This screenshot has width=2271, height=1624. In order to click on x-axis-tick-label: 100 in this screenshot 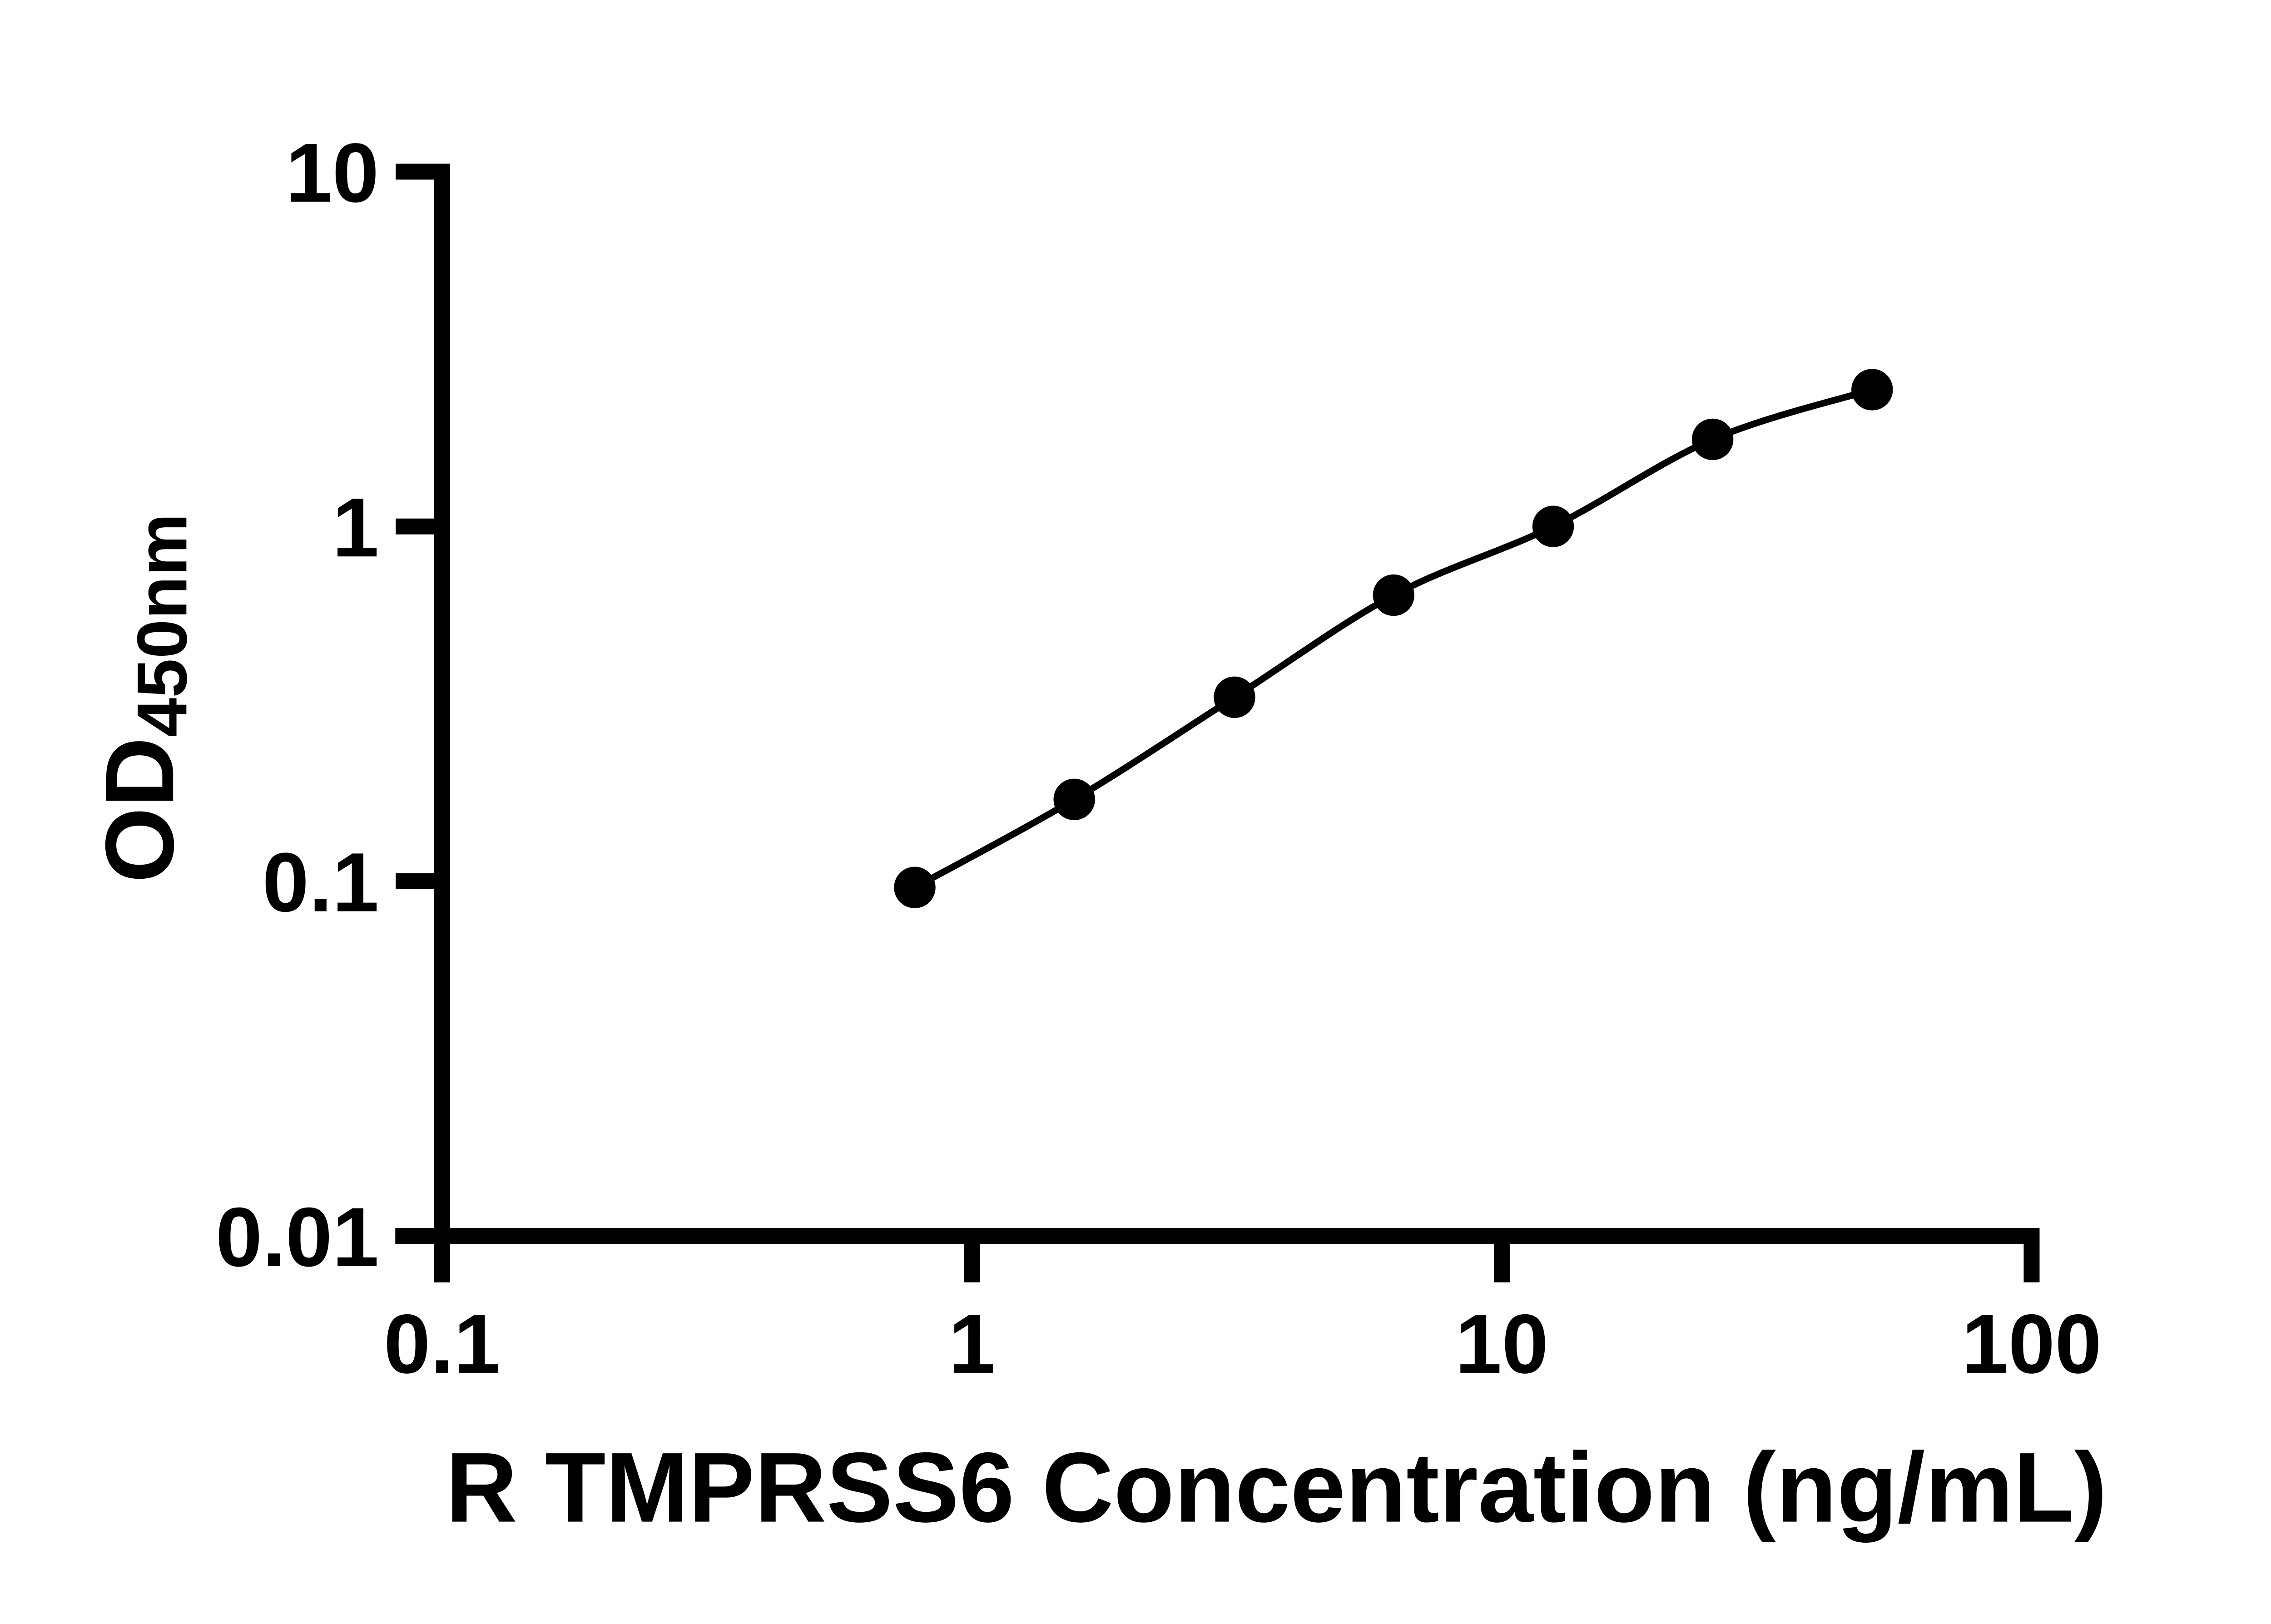, I will do `click(2032, 1344)`.